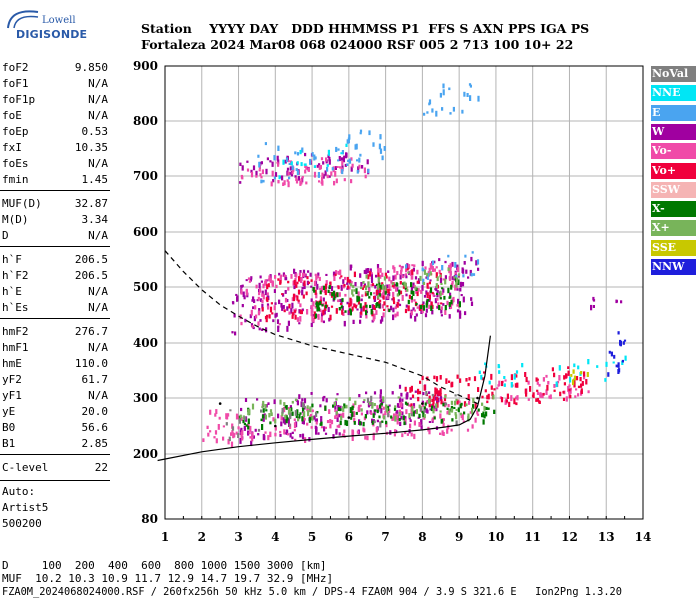  Describe the element at coordinates (55, 133) in the screenshot. I see `param-row: foEp 0.53` at that location.